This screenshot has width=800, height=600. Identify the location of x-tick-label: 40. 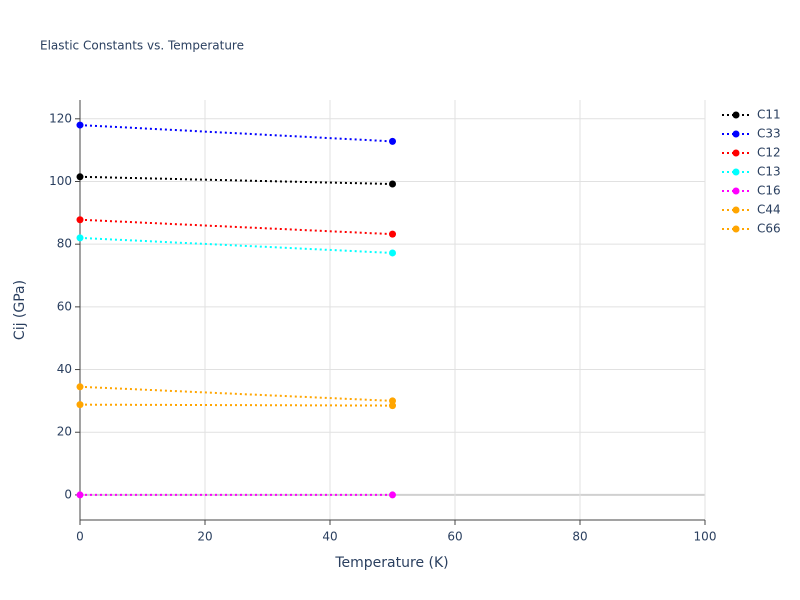
(329, 537).